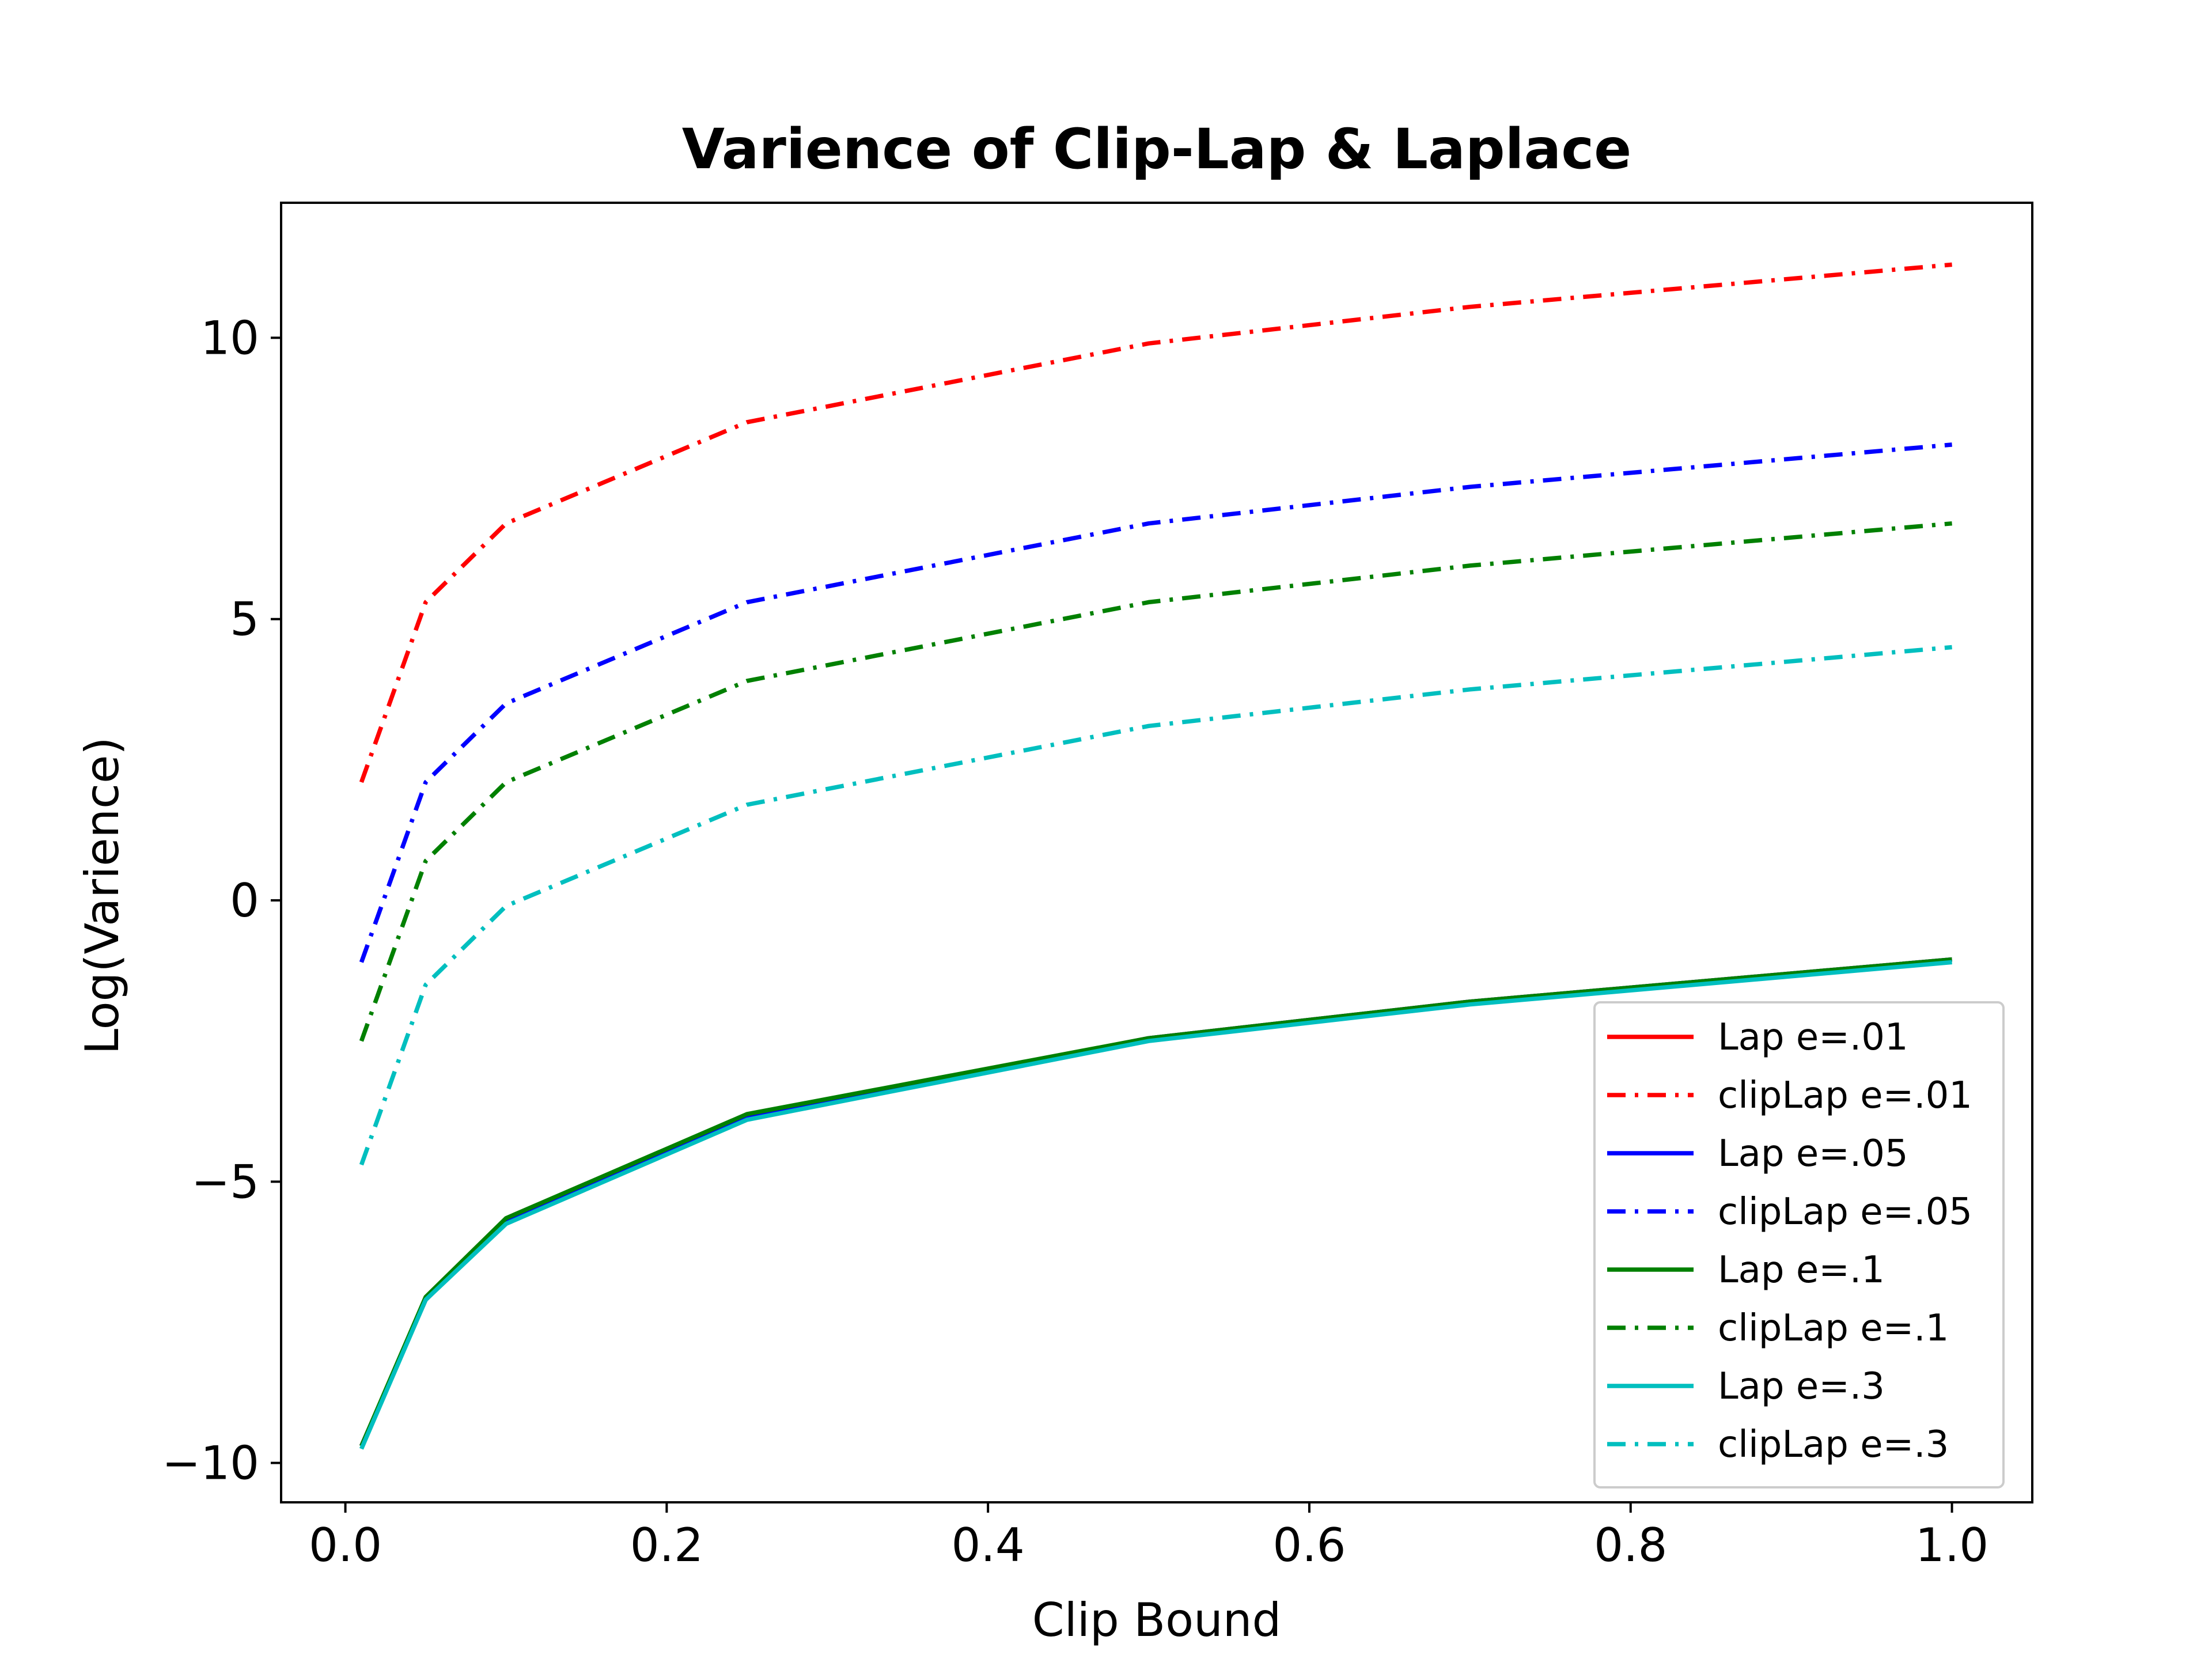 The image size is (2212, 1659). Describe the element at coordinates (1801, 1386) in the screenshot. I see `legend-label: Lap e=.3` at that location.